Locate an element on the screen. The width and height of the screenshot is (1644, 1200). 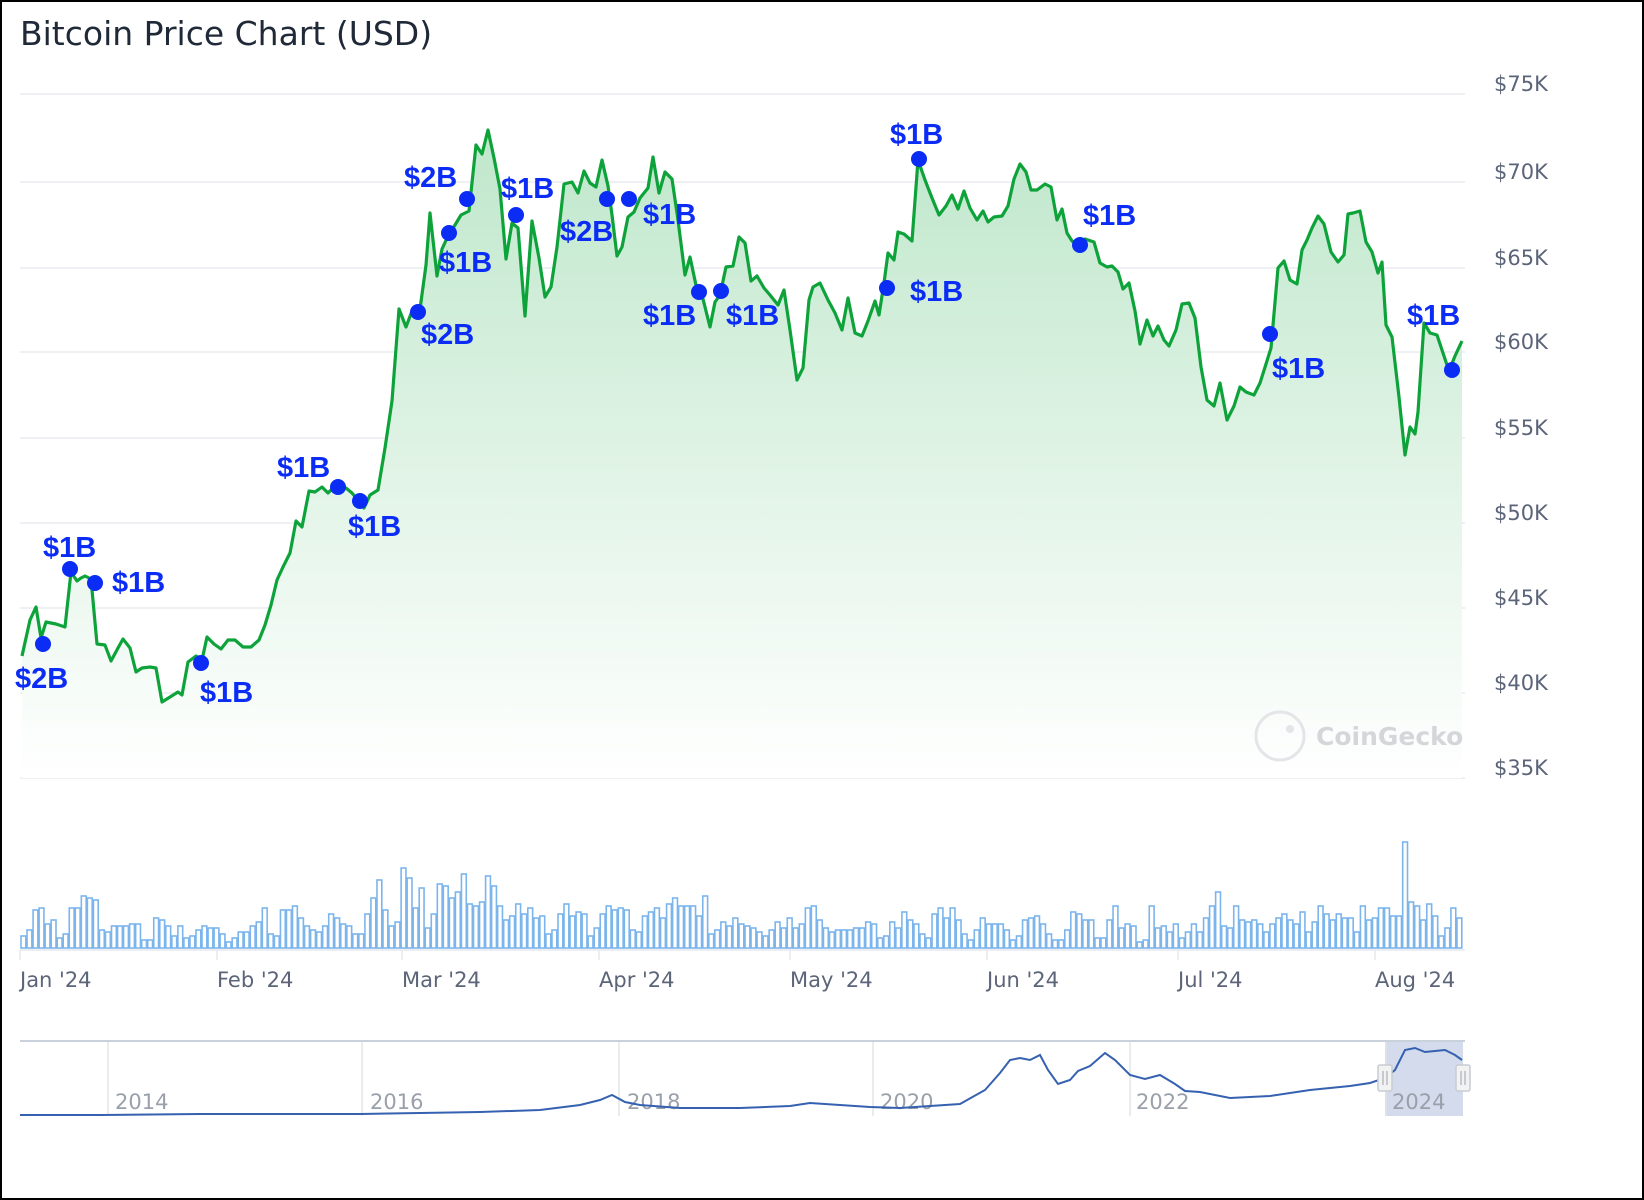
annotation-label: $2B is located at coordinates (41, 679).